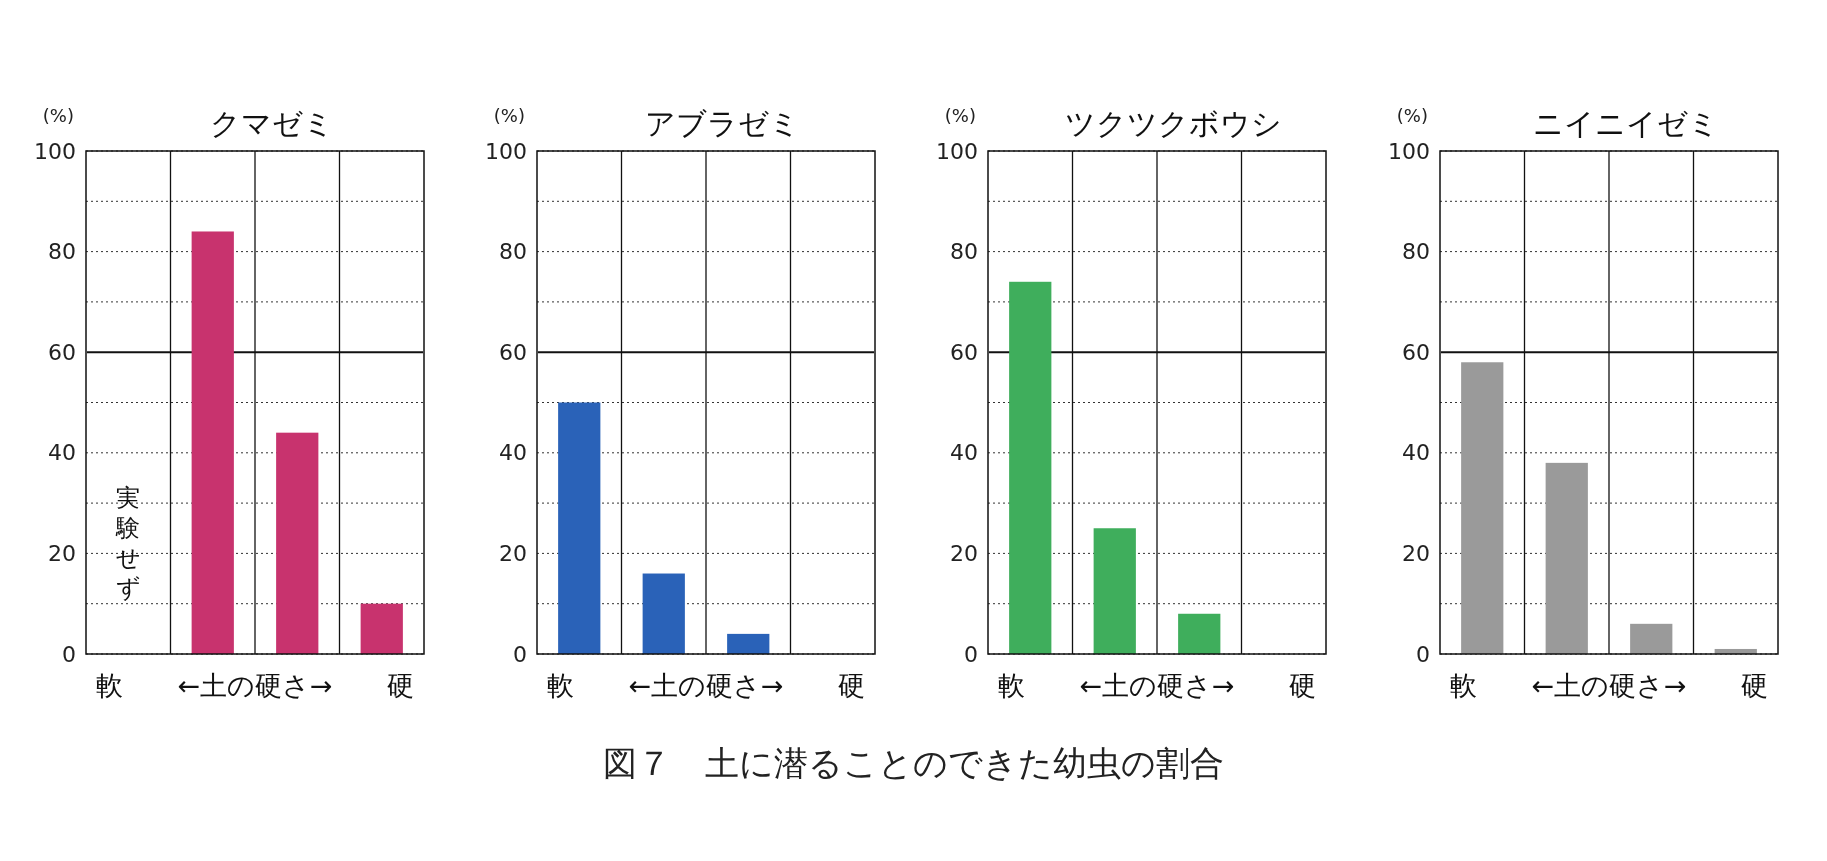  What do you see at coordinates (128, 543) in the screenshot?
I see `annotation: 実験せず` at bounding box center [128, 543].